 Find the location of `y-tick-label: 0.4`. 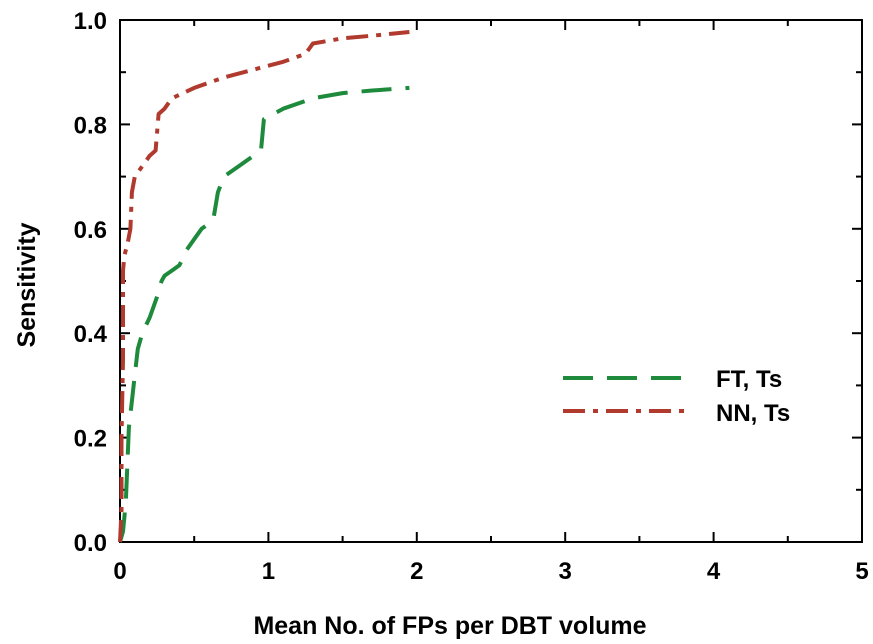

y-tick-label: 0.4 is located at coordinates (91, 334).